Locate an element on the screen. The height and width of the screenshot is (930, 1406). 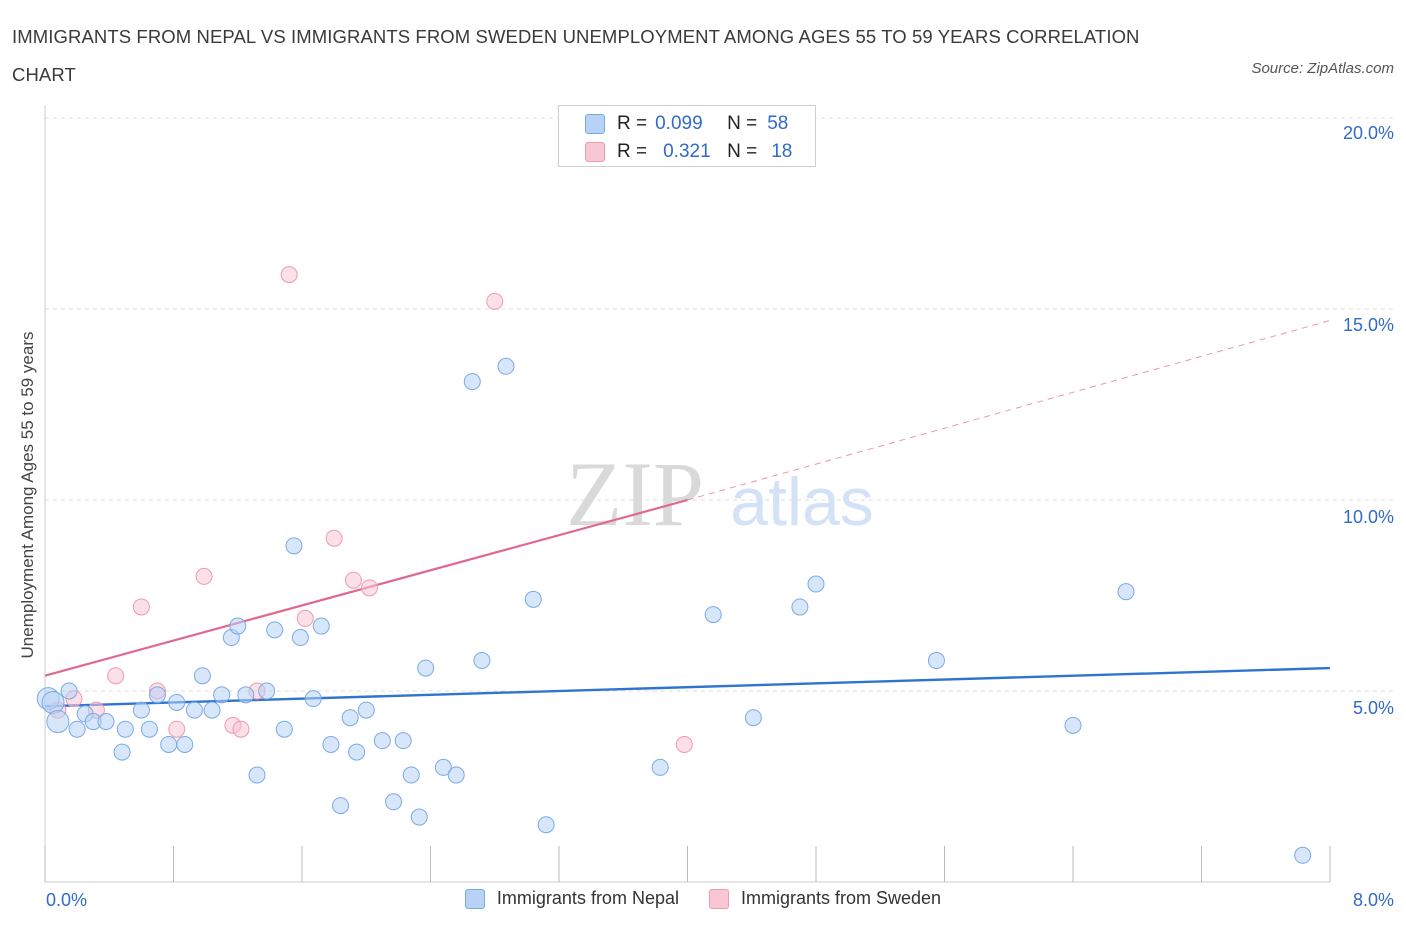
sweden-legend-label: Immigrants from Sweden is located at coordinates (841, 898).